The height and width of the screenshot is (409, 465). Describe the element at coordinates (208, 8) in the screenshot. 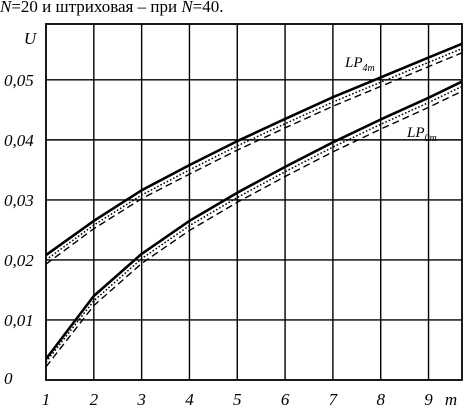

I see `caption-text-2: =40.` at that location.